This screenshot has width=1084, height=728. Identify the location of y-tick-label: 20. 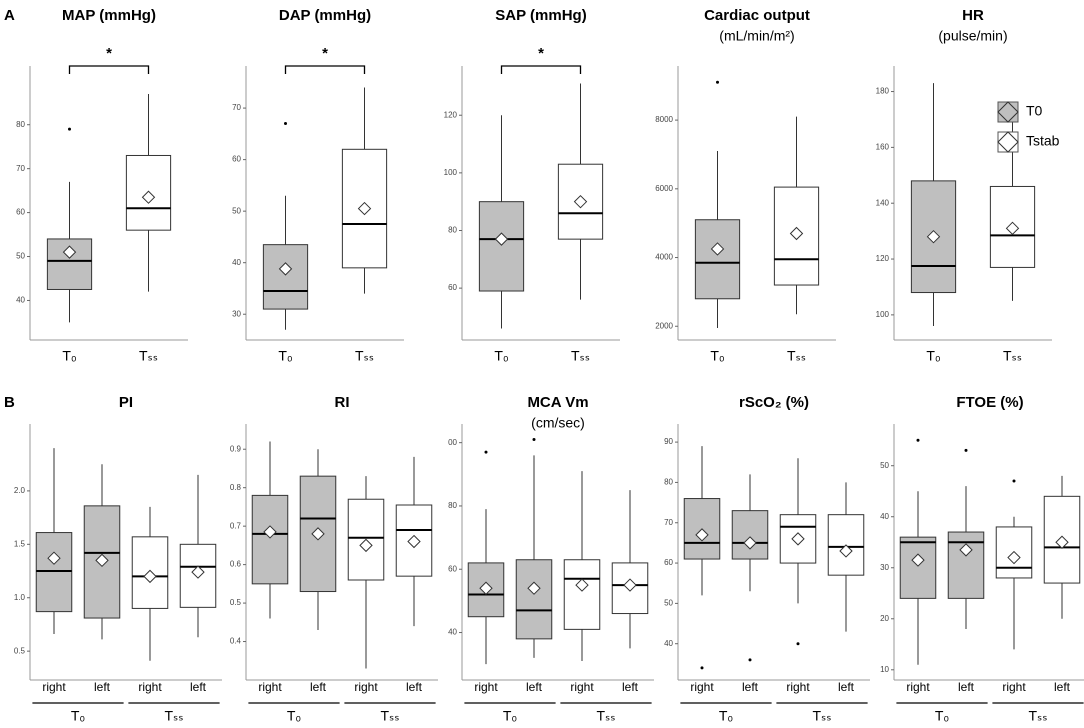
(884, 618).